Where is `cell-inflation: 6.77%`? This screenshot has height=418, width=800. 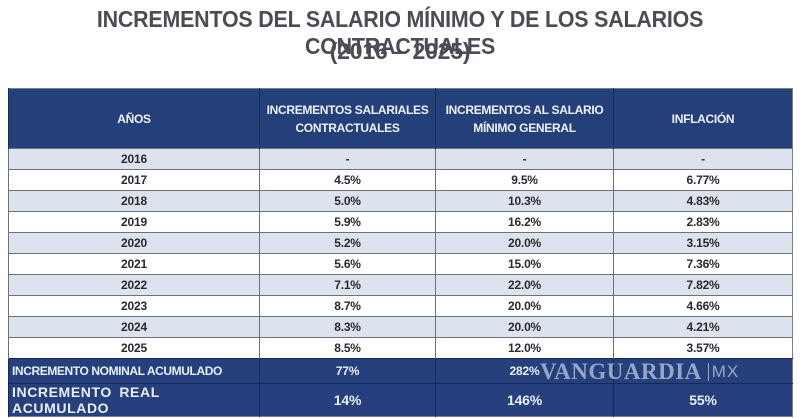 cell-inflation: 6.77% is located at coordinates (703, 180).